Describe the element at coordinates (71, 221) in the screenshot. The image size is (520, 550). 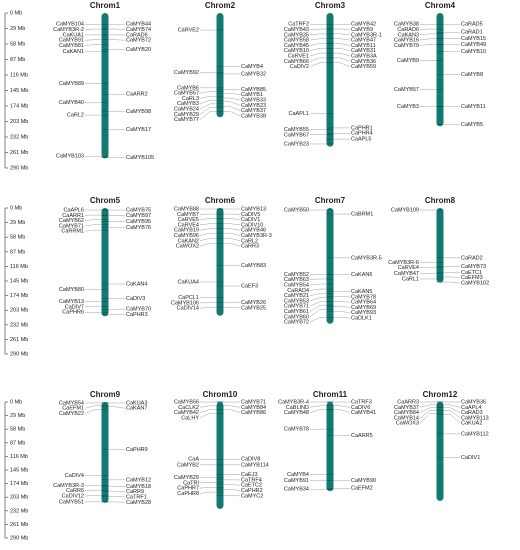
I see `gene-label: CaMYB62` at that location.